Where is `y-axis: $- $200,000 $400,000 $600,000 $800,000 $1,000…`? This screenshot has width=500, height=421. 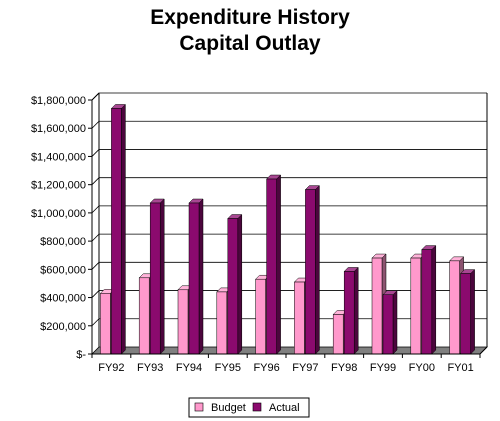
y-axis: $- $200,000 $400,000 $600,000 $800,000 $1,000… is located at coordinates (61, 228).